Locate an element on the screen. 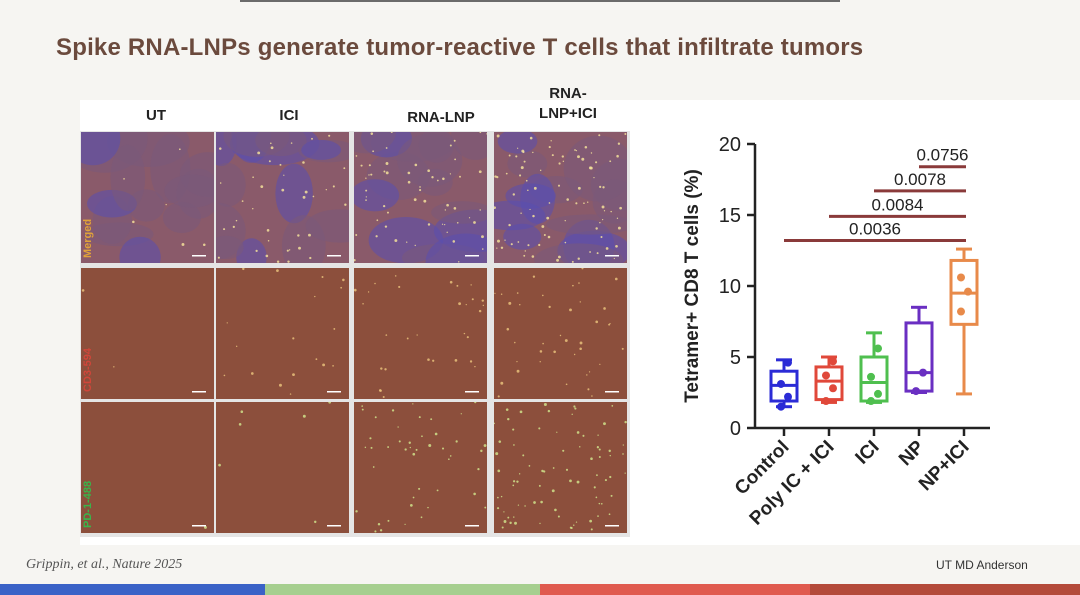 This screenshot has width=1080, height=595. bottom-bar-segment-blue is located at coordinates (132, 589).